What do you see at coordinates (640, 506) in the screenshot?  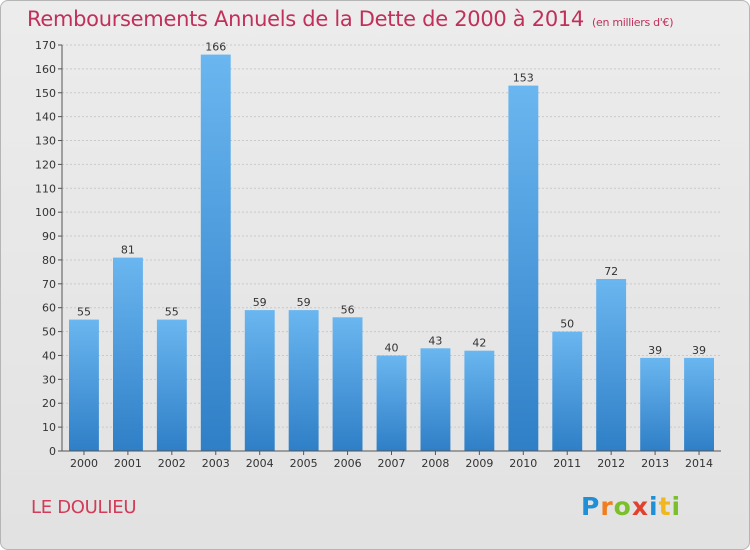 I see `logo-letter: x` at bounding box center [640, 506].